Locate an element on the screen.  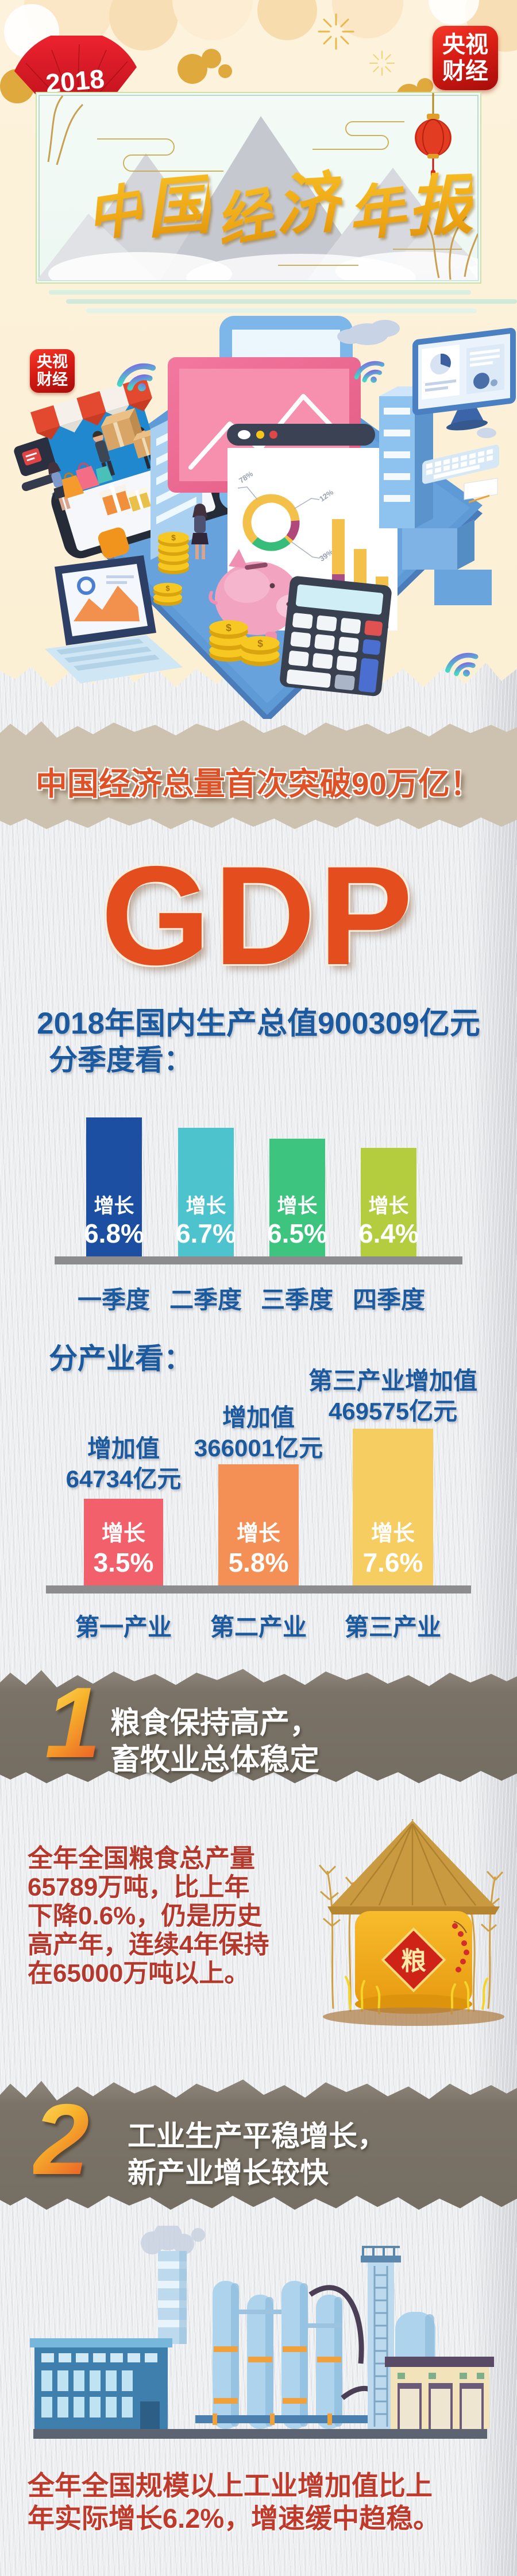
industry-axis is located at coordinates (258, 1589).